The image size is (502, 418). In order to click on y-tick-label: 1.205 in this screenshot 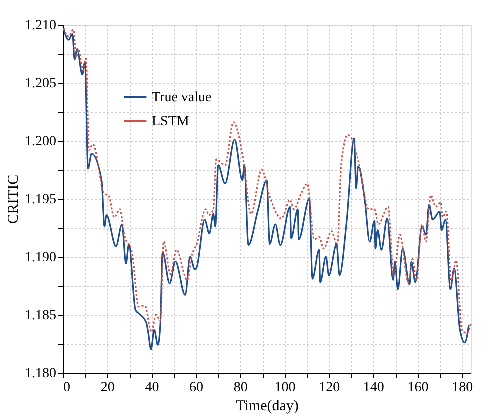, I will do `click(40, 84)`.